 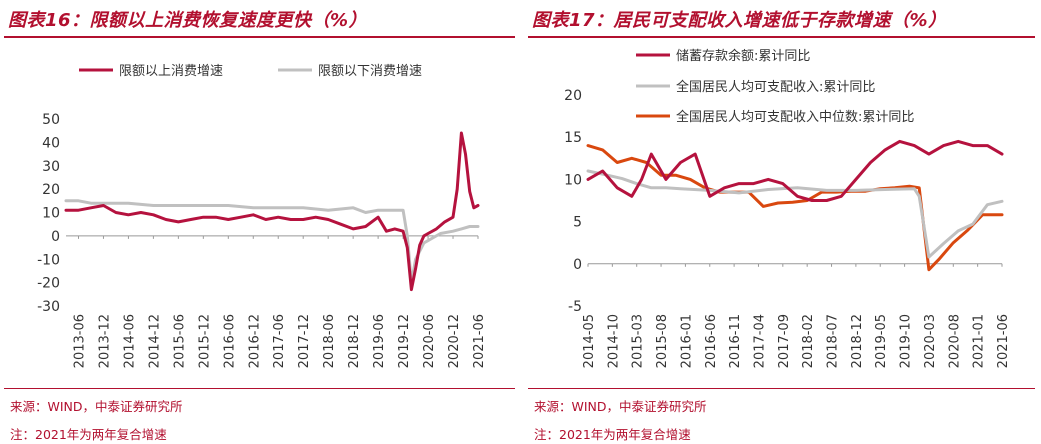 What do you see at coordinates (573, 138) in the screenshot?
I see `y-tick-label: 15` at bounding box center [573, 138].